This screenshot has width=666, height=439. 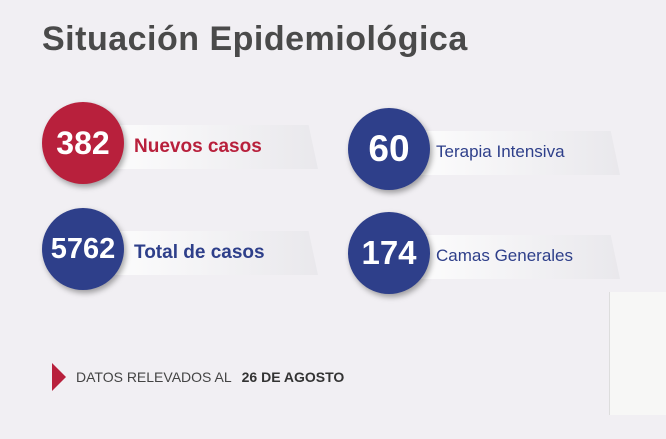 I want to click on stat-value-circle: 60, so click(x=389, y=149).